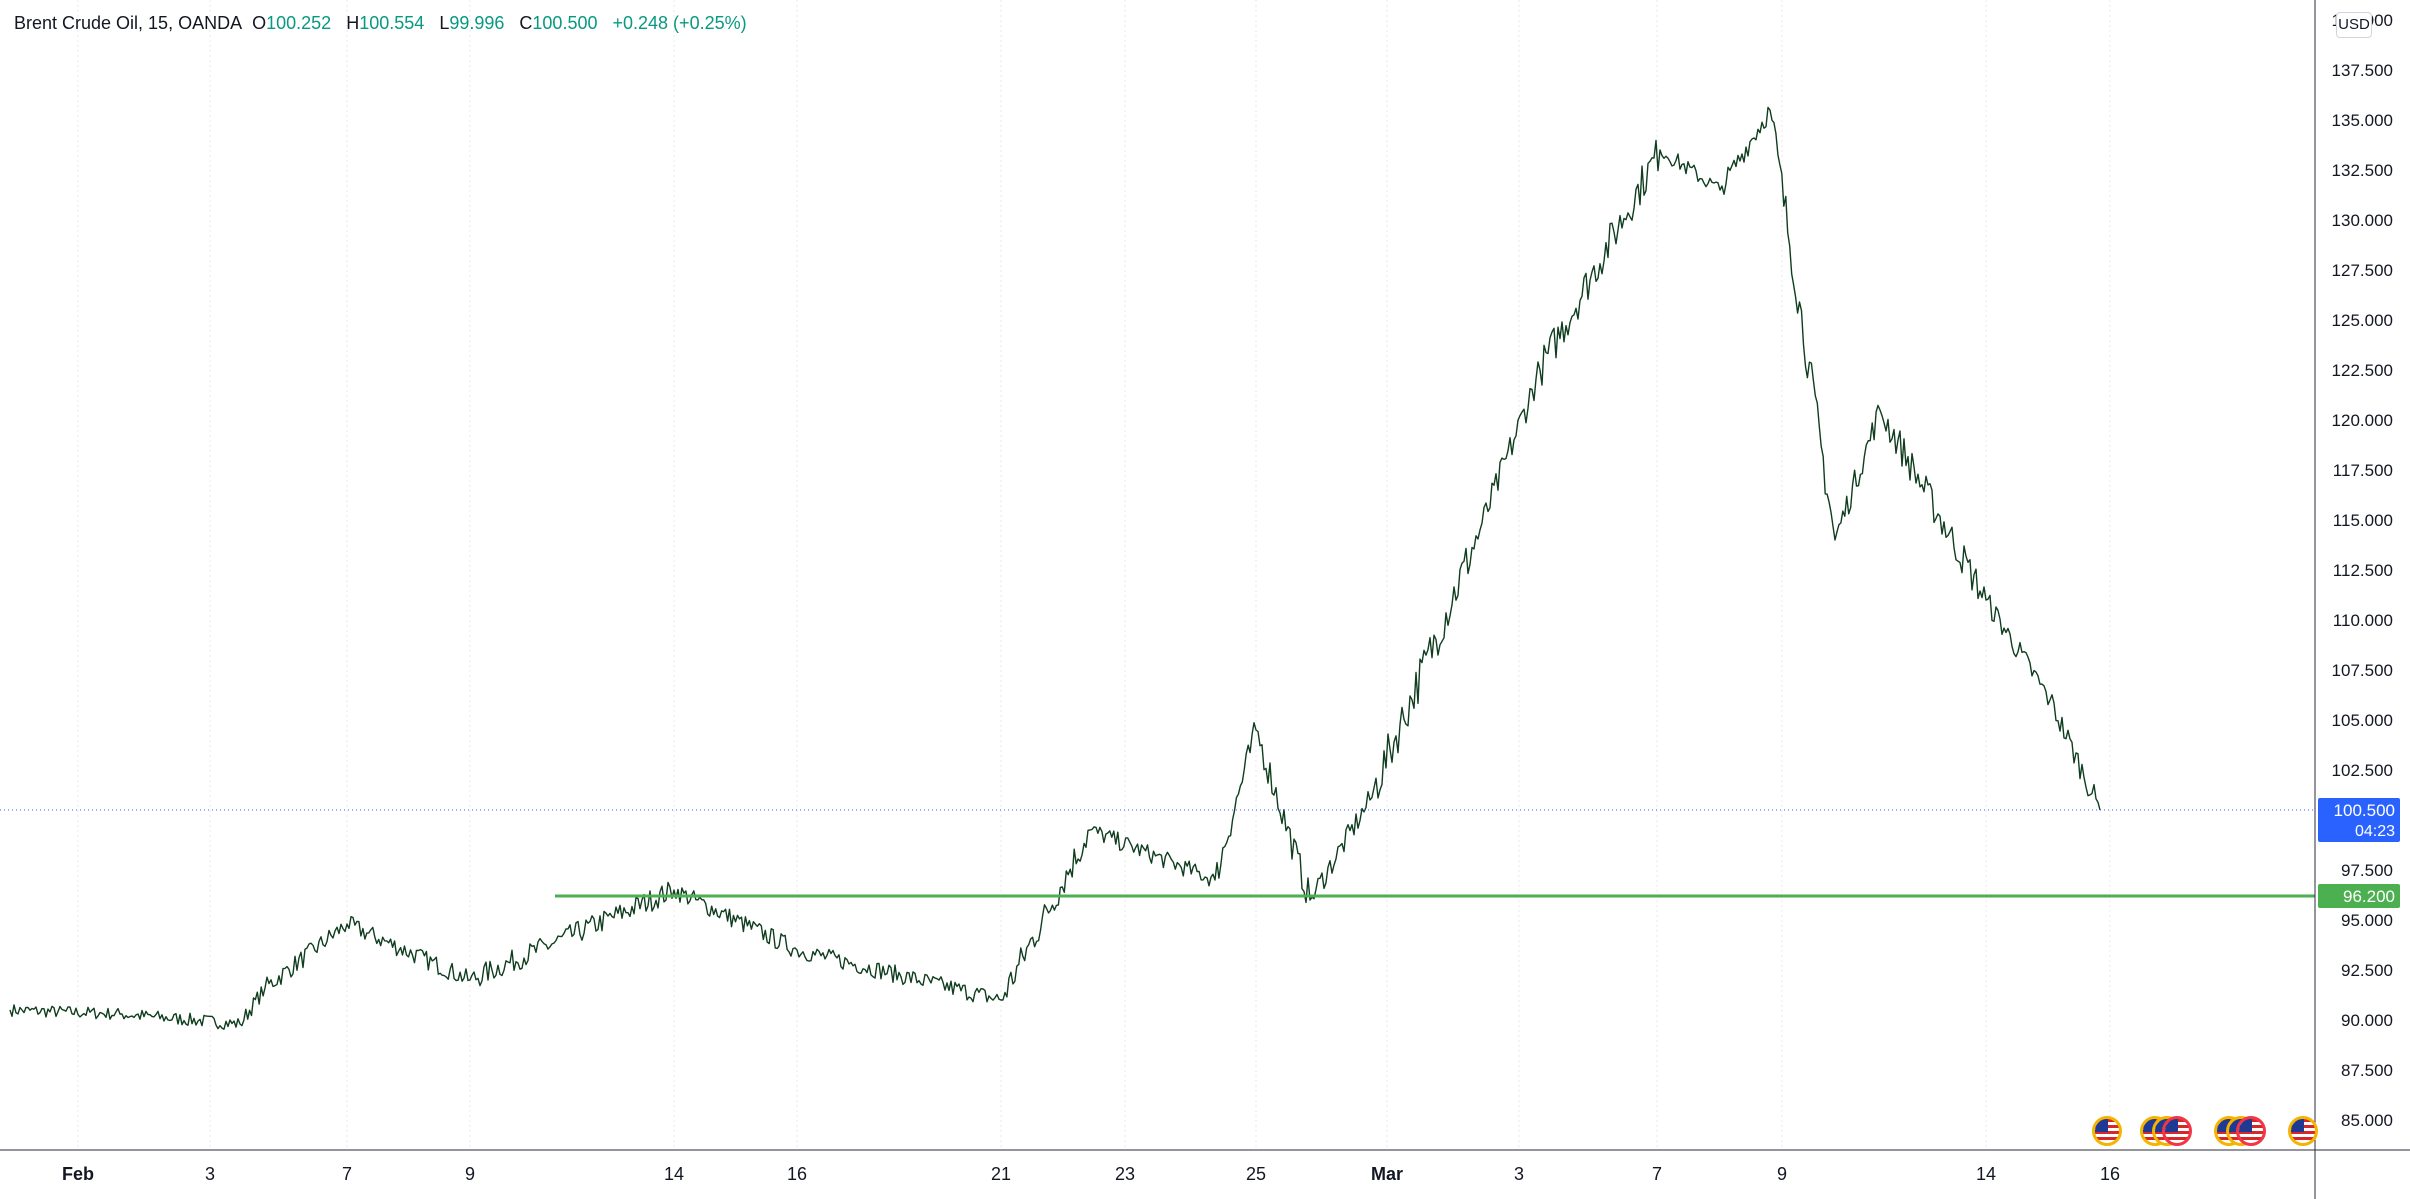  I want to click on support-price-badge, so click(2359, 896).